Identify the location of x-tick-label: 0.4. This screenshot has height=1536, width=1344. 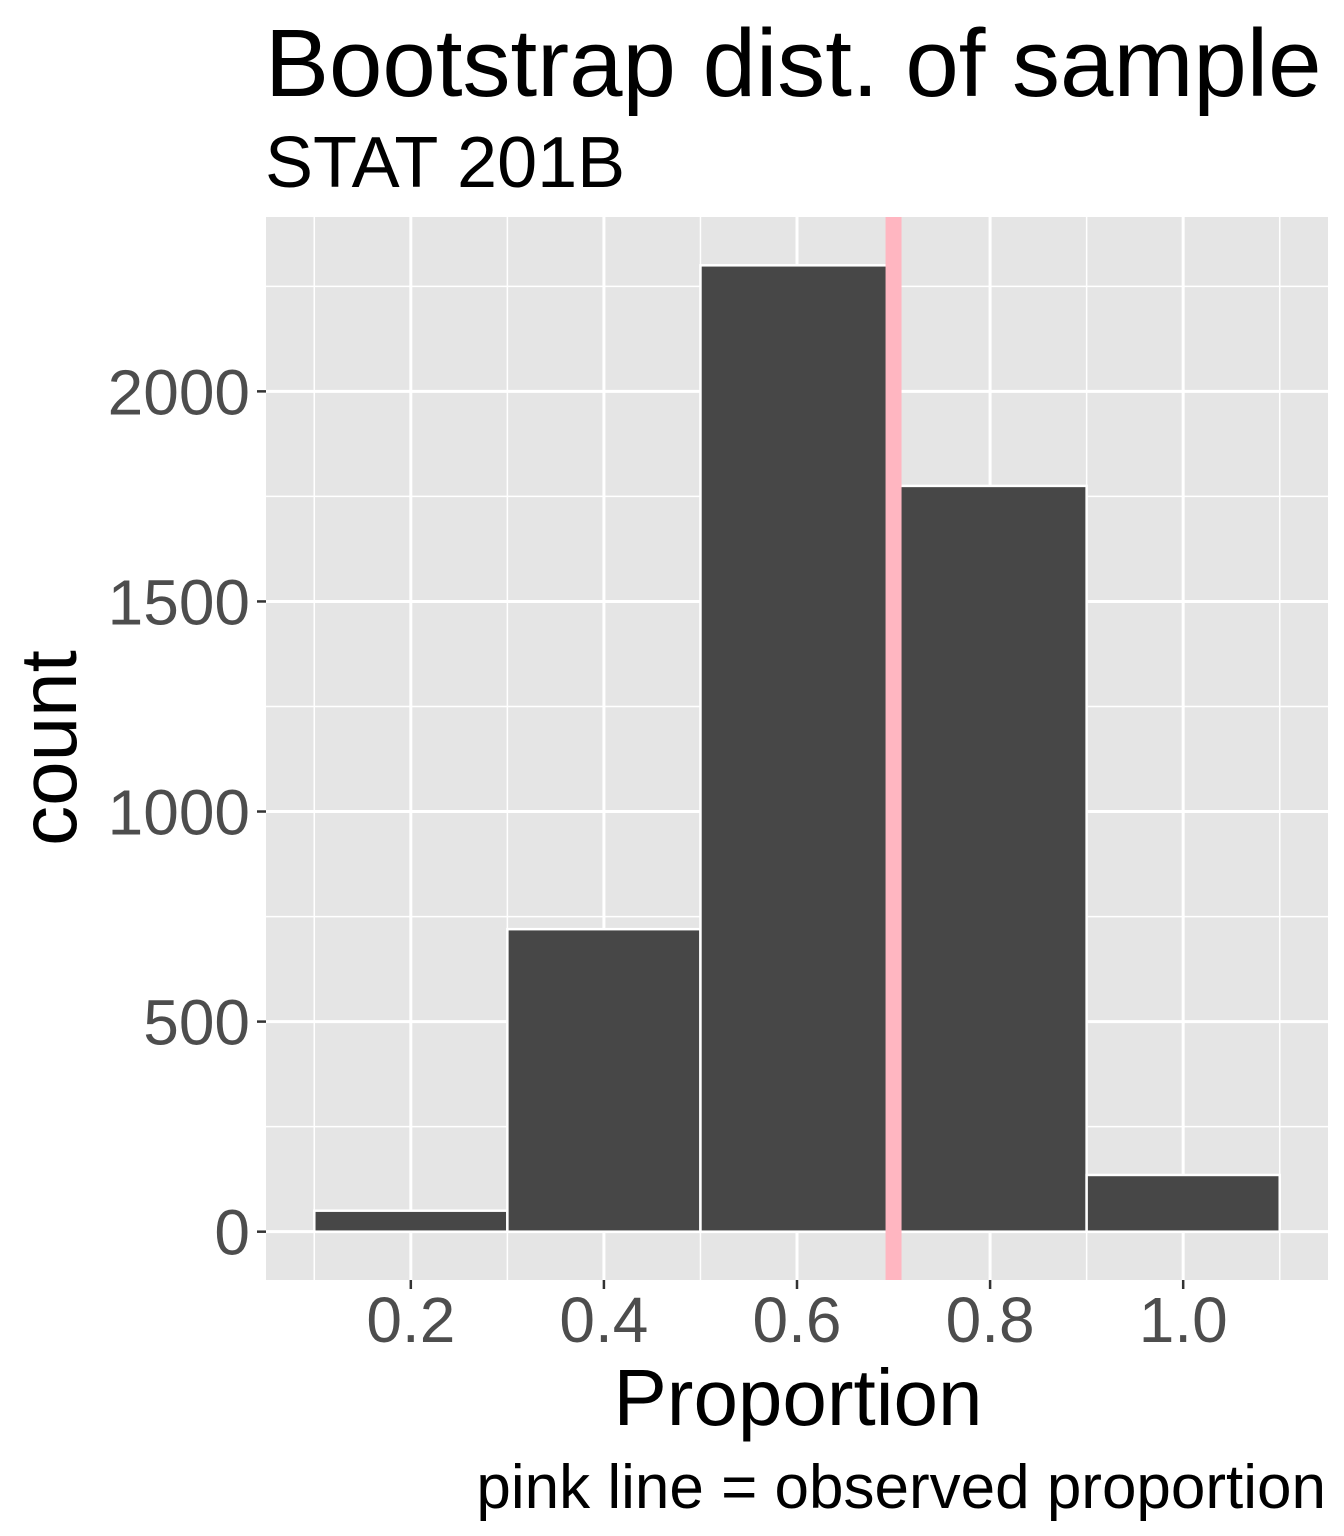
(603, 1320).